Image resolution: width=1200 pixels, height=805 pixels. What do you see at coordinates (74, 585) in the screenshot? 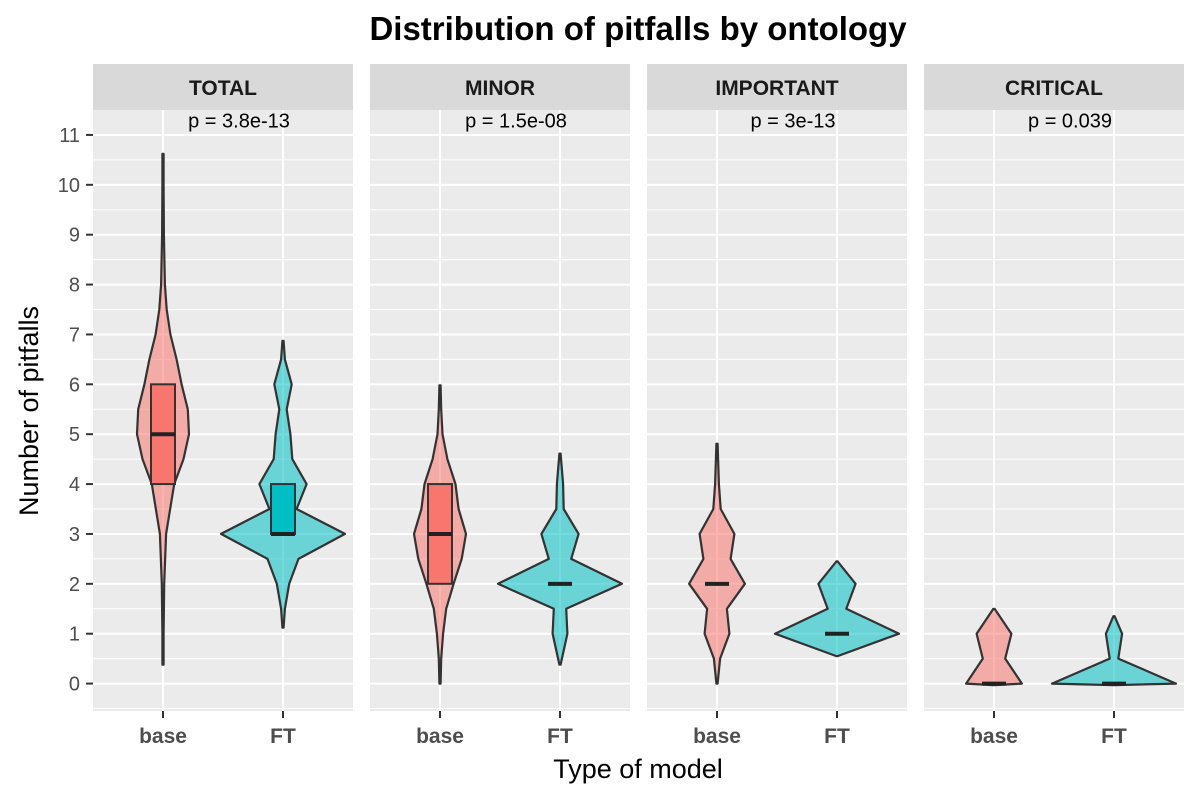
I see `y-tick-label: 2` at bounding box center [74, 585].